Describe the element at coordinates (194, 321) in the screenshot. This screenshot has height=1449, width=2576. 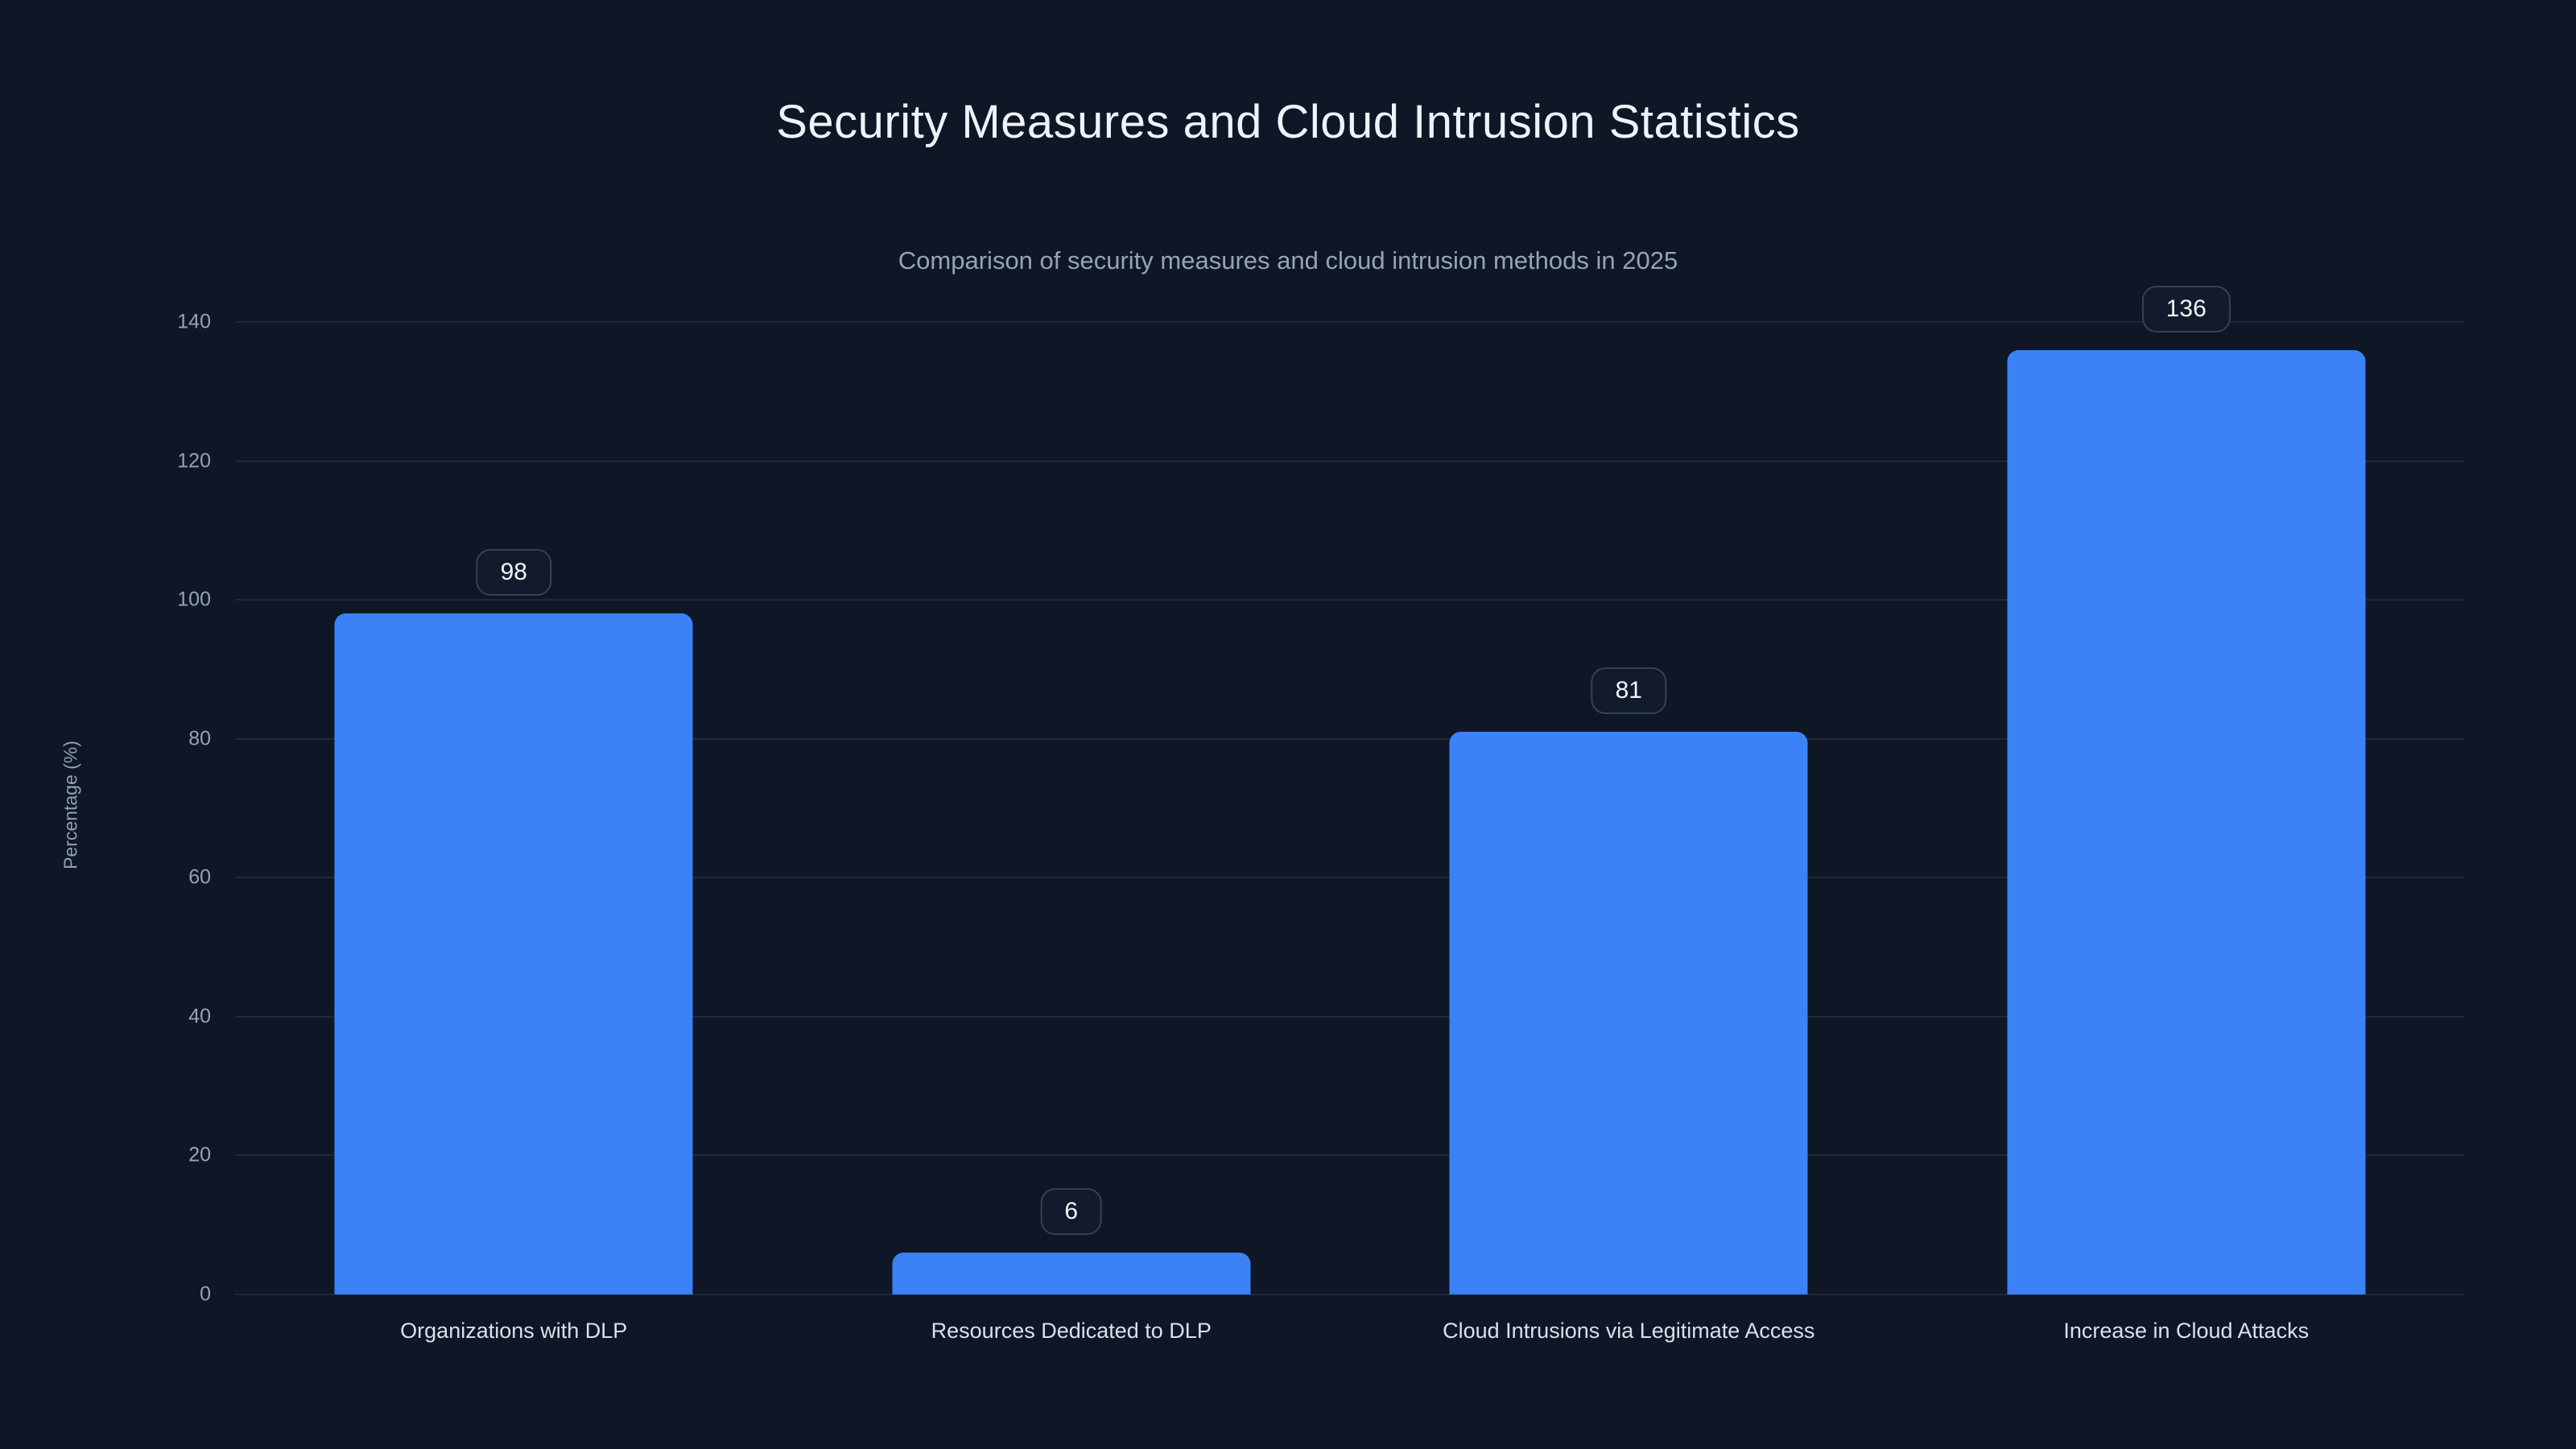
I see `y-tick-label: 140` at that location.